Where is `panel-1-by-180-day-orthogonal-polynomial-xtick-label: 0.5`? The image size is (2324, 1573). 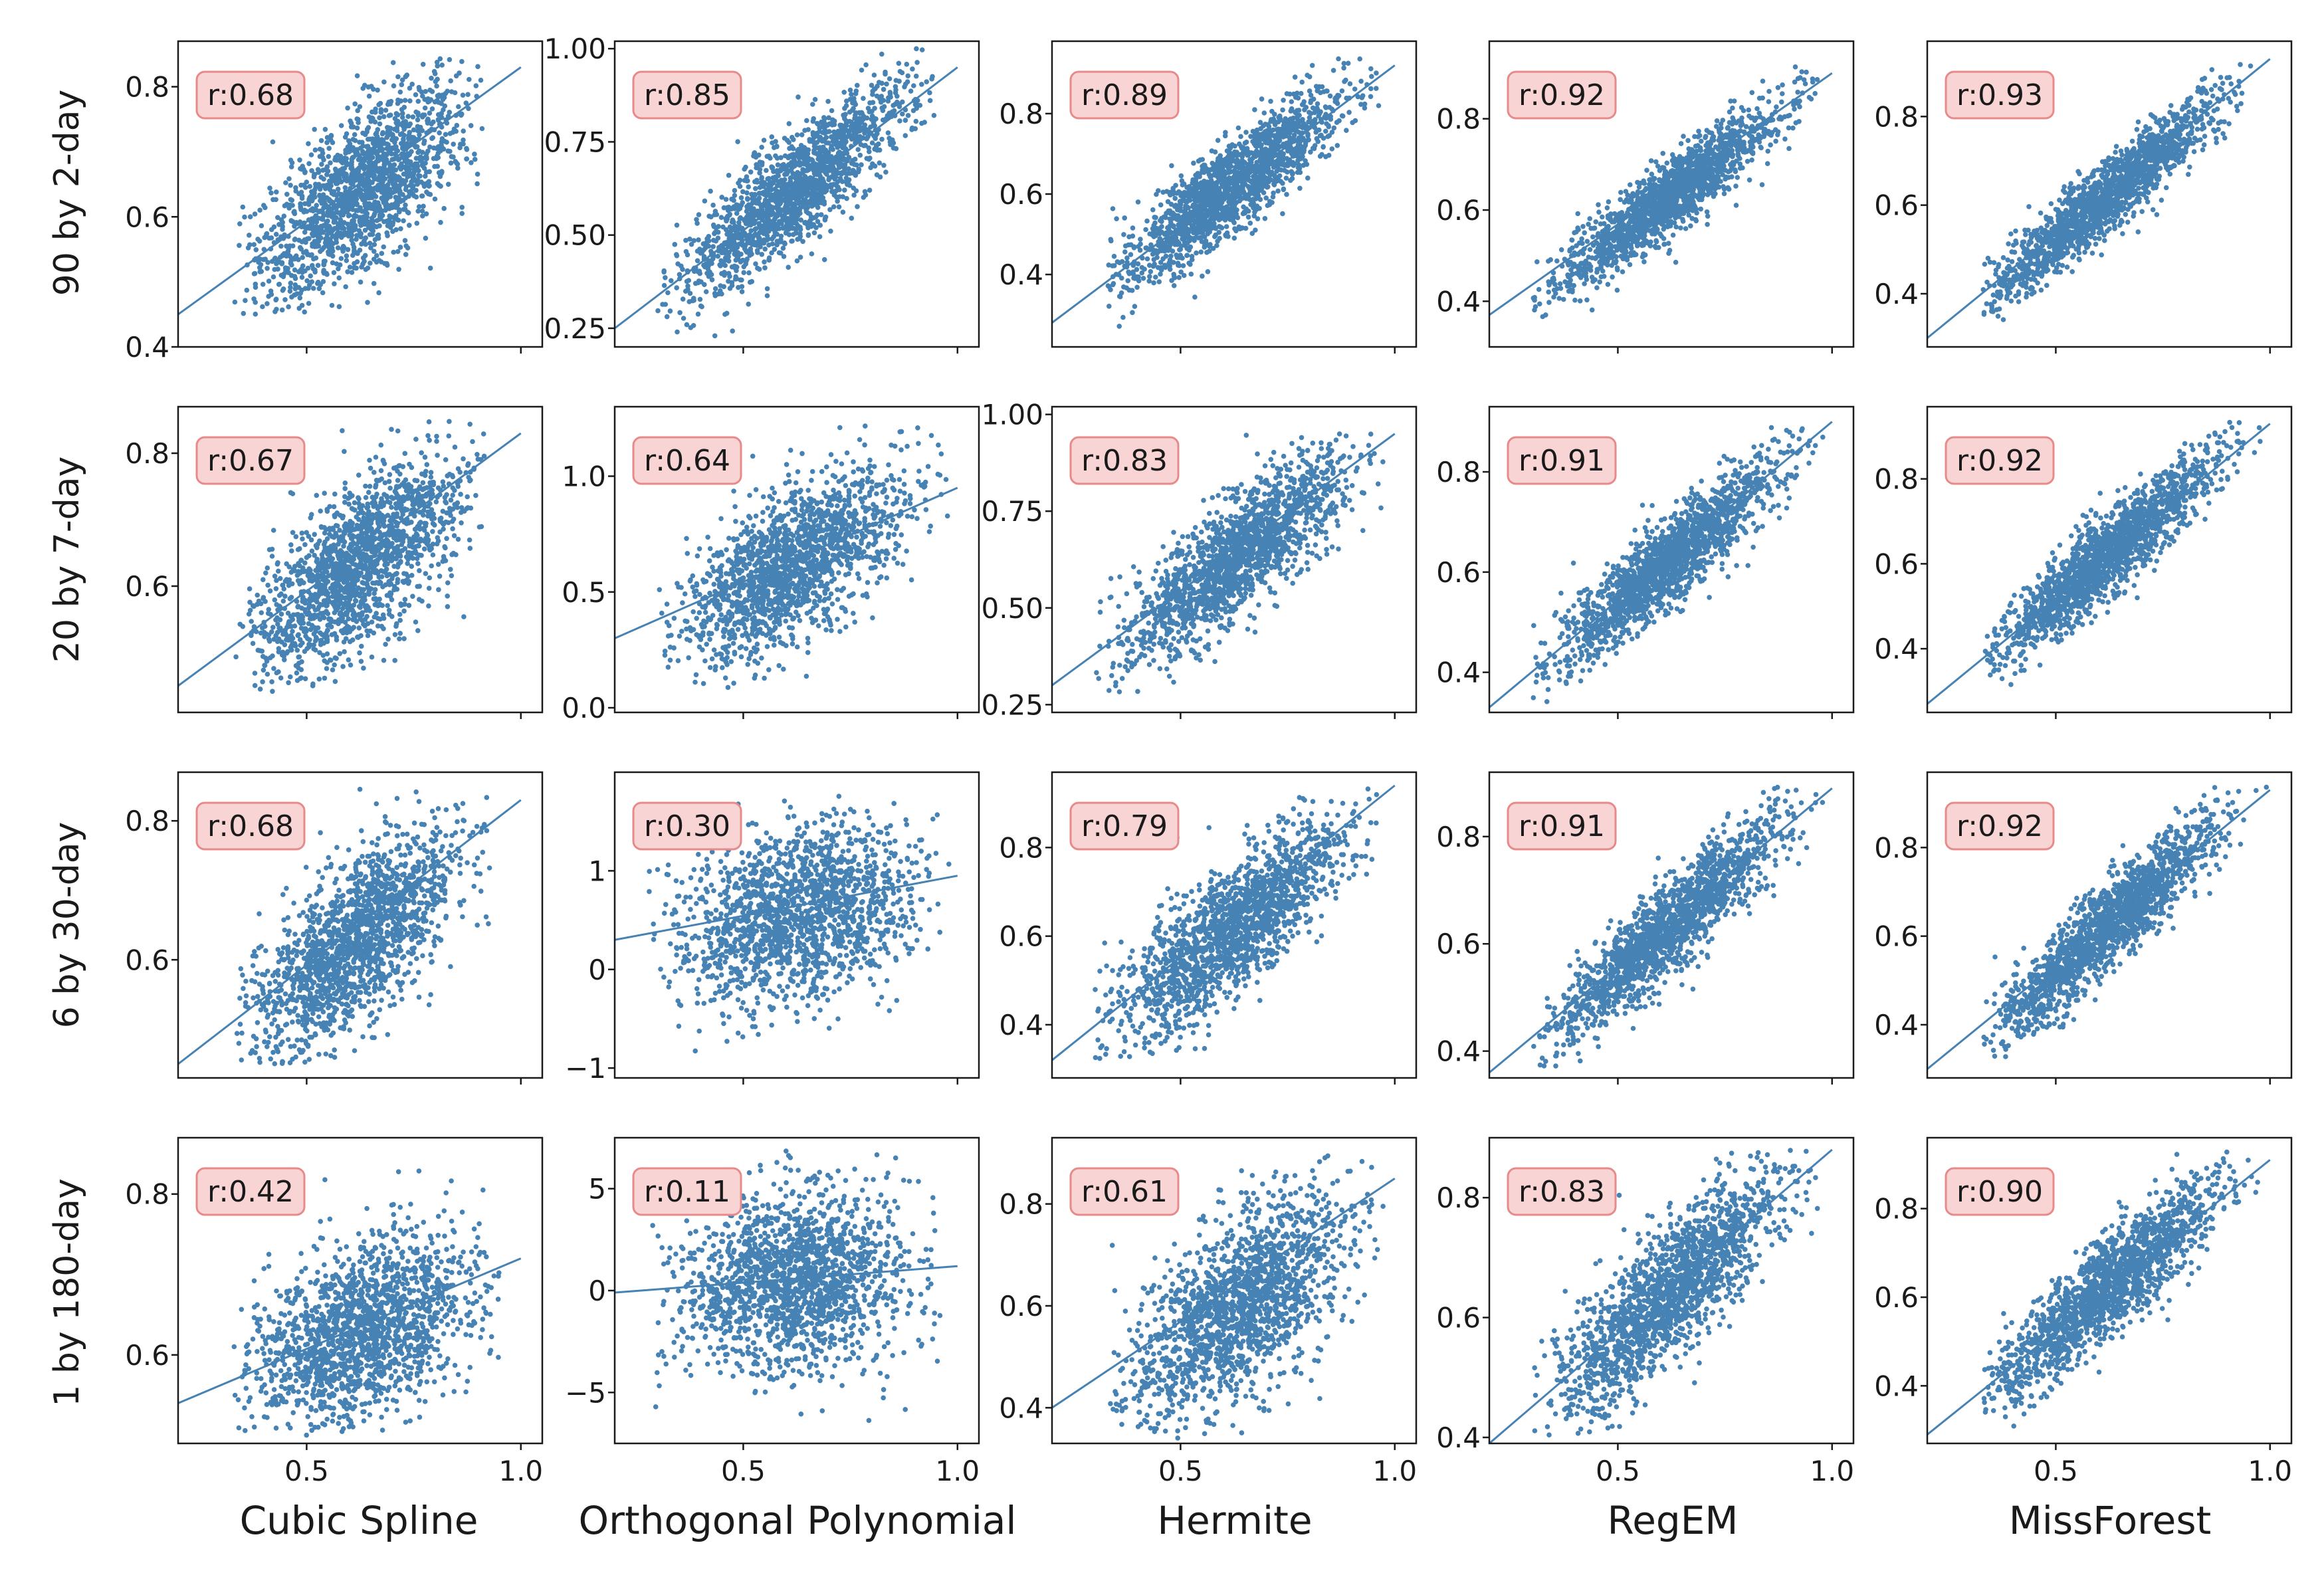
panel-1-by-180-day-orthogonal-polynomial-xtick-label: 0.5 is located at coordinates (743, 1471).